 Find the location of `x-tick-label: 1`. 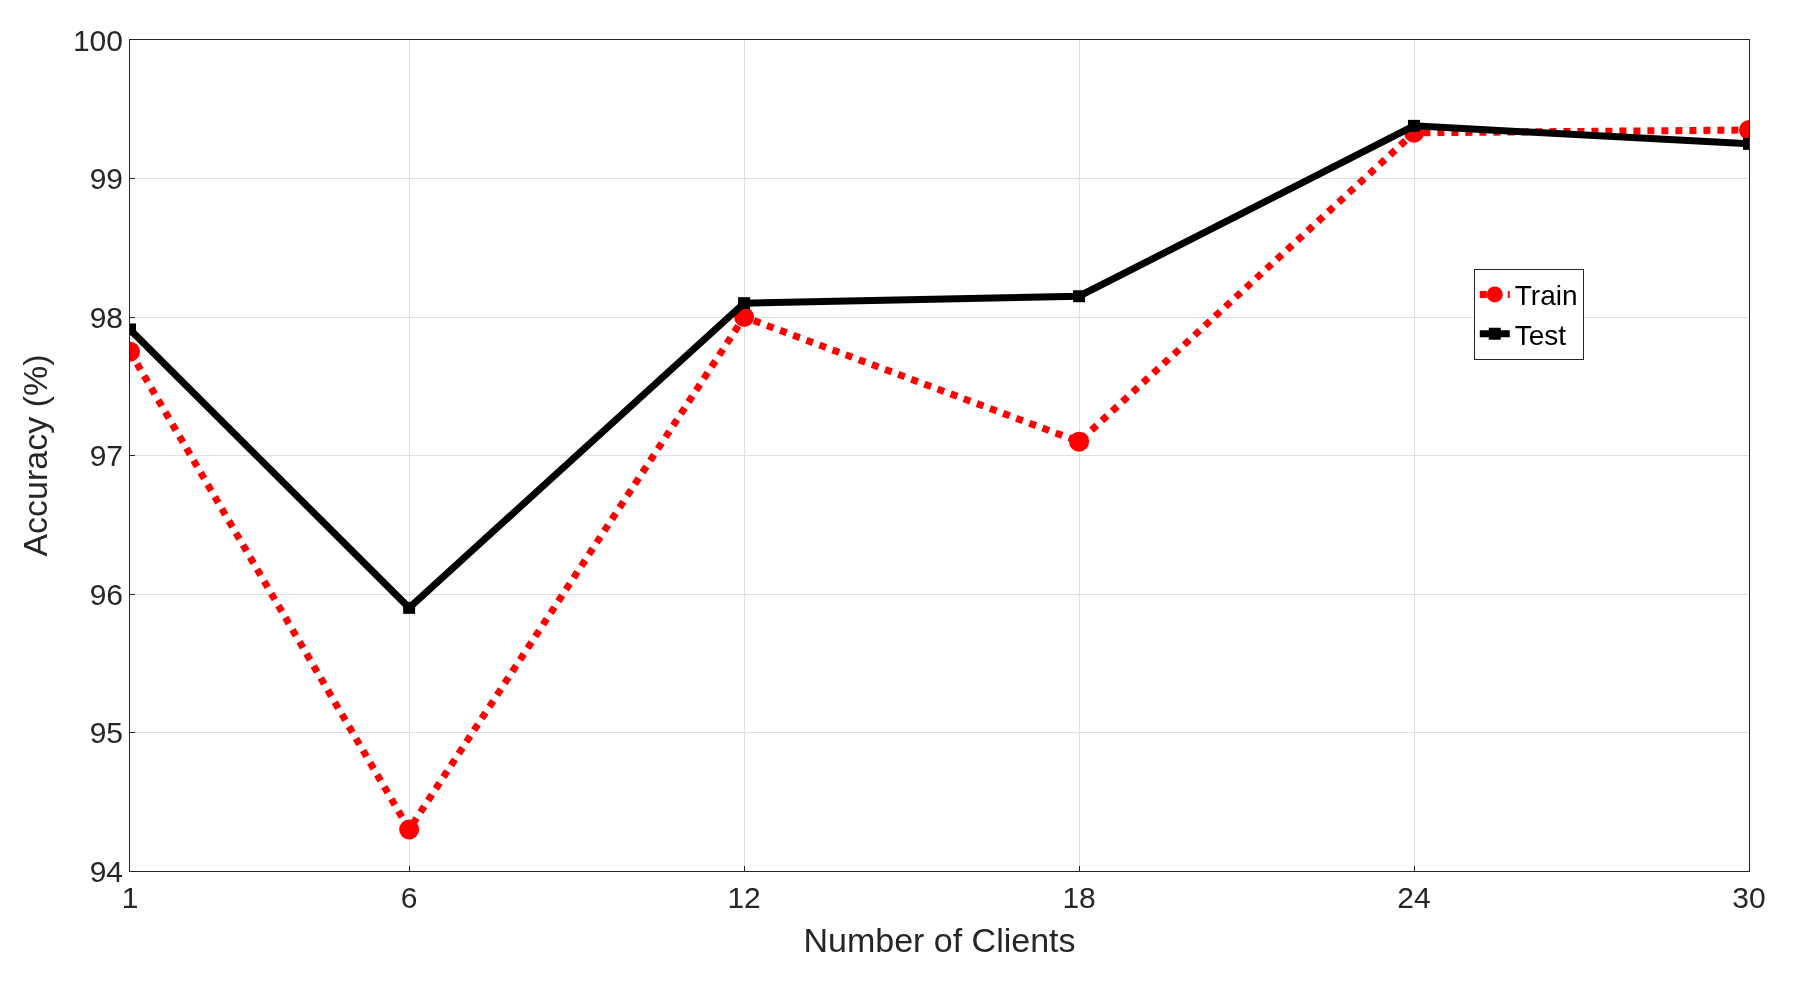

x-tick-label: 1 is located at coordinates (130, 897).